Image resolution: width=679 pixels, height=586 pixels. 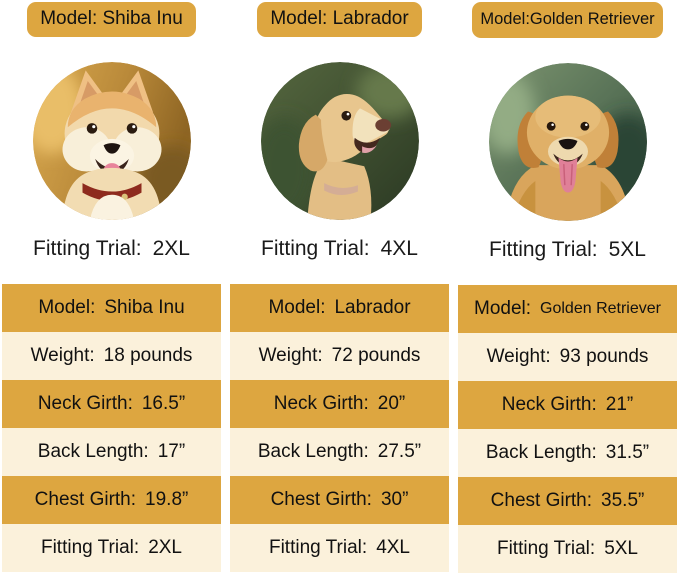 I want to click on table-row: Neck Girth: 16.5”, so click(x=111, y=403).